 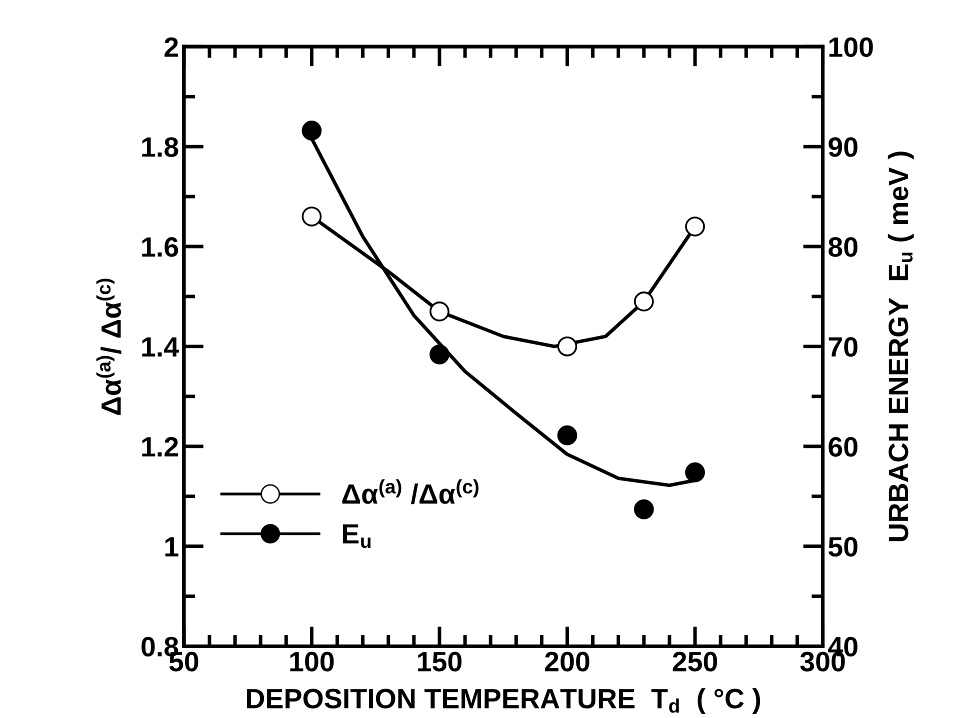 I want to click on y-axis-title: Δα$^{(a)}$/ Δα$^{(c)}$, so click(x=109, y=346).